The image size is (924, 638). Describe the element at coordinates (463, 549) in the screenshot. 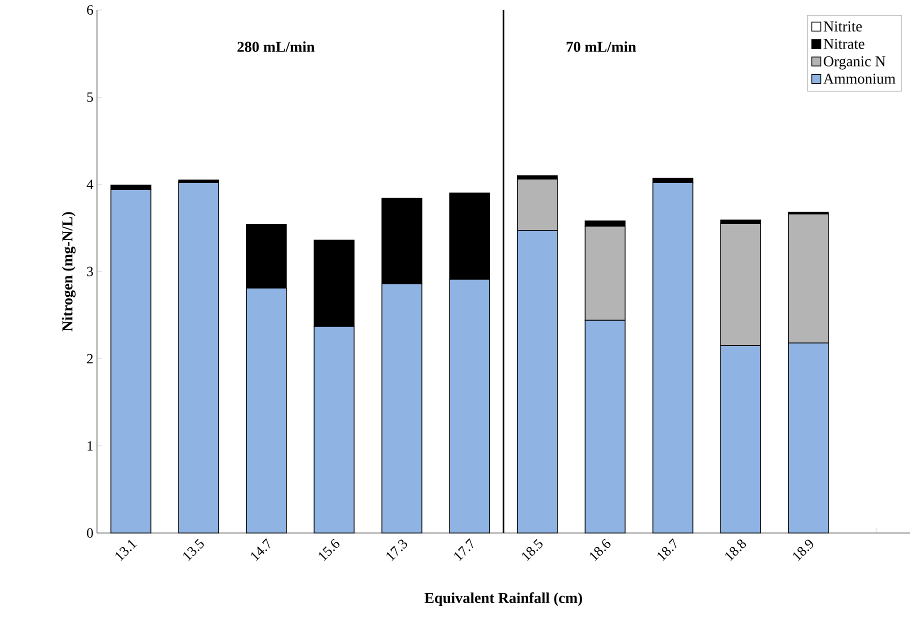

I see `x-tick-label: 17.7` at that location.